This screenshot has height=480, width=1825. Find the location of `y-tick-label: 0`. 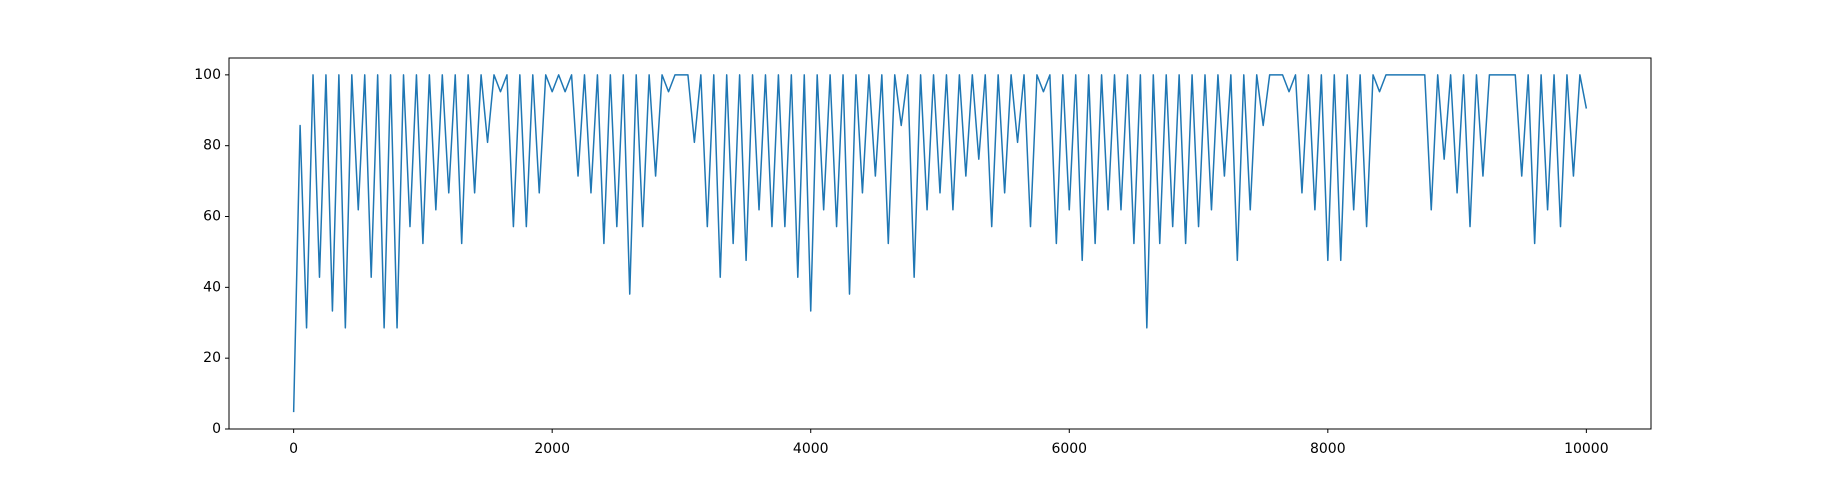

y-tick-label: 0 is located at coordinates (216, 429).